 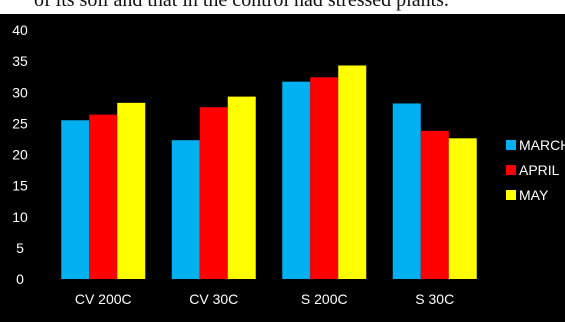 I want to click on y-tick-label: 0, so click(x=20, y=279).